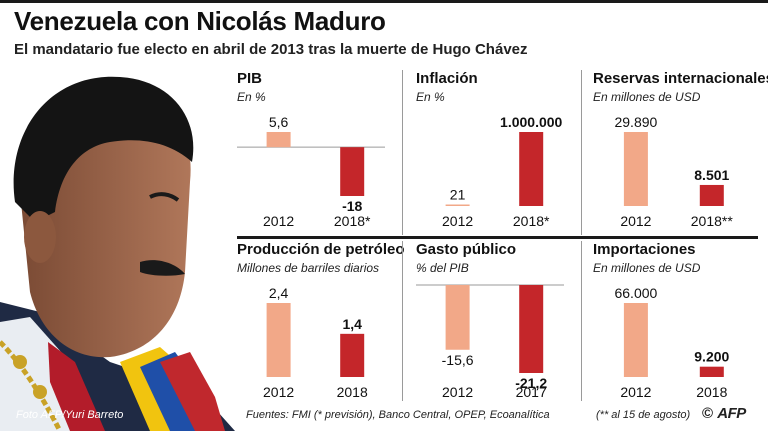  I want to click on petroleo-chart: 2,4 2012 1,4 2018, so click(311, 342).